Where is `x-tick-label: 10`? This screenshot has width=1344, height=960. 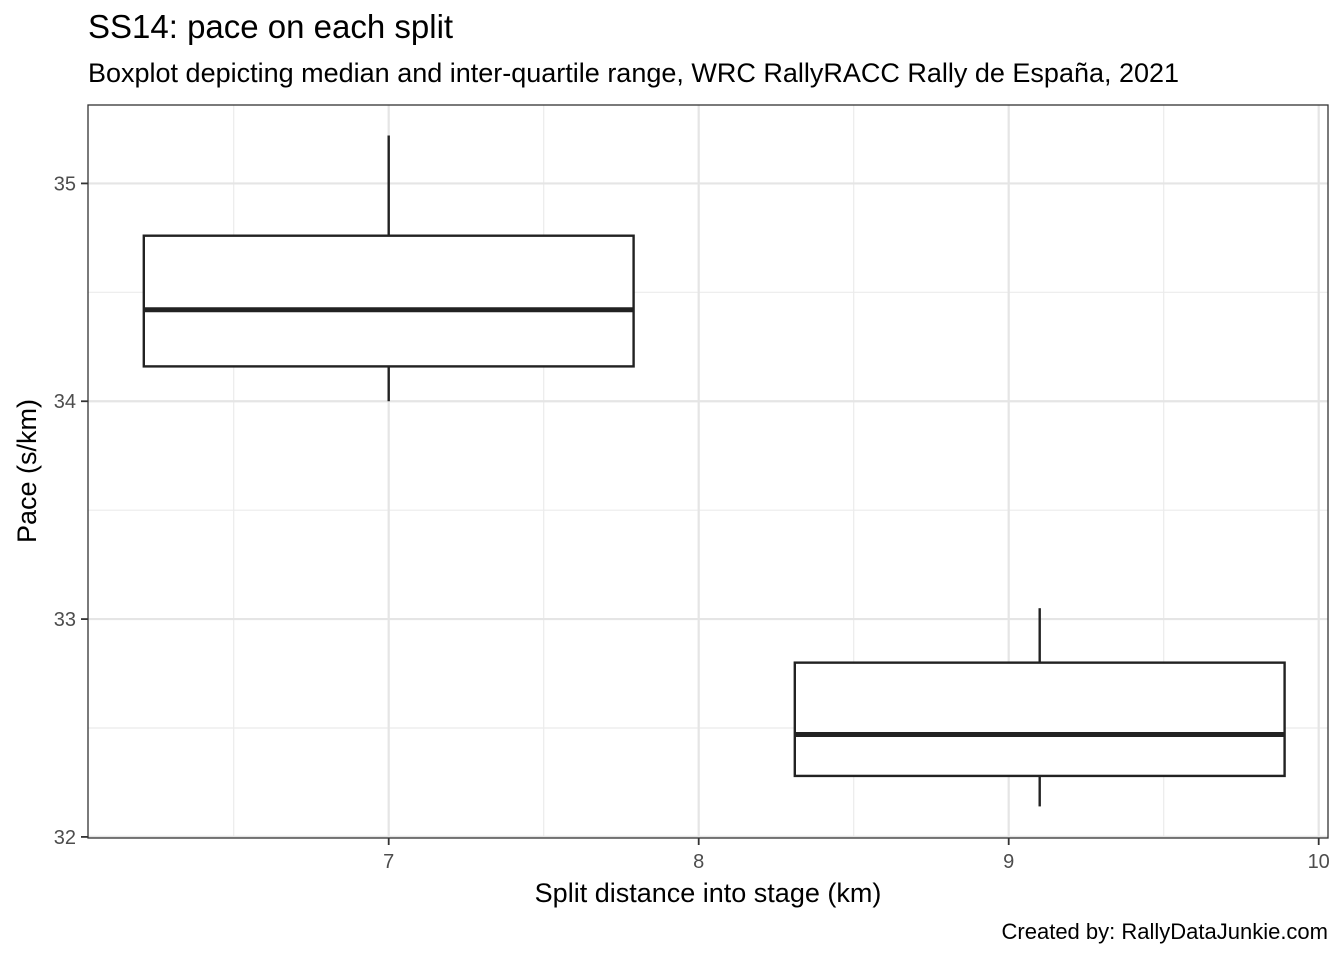
x-tick-label: 10 is located at coordinates (1319, 862).